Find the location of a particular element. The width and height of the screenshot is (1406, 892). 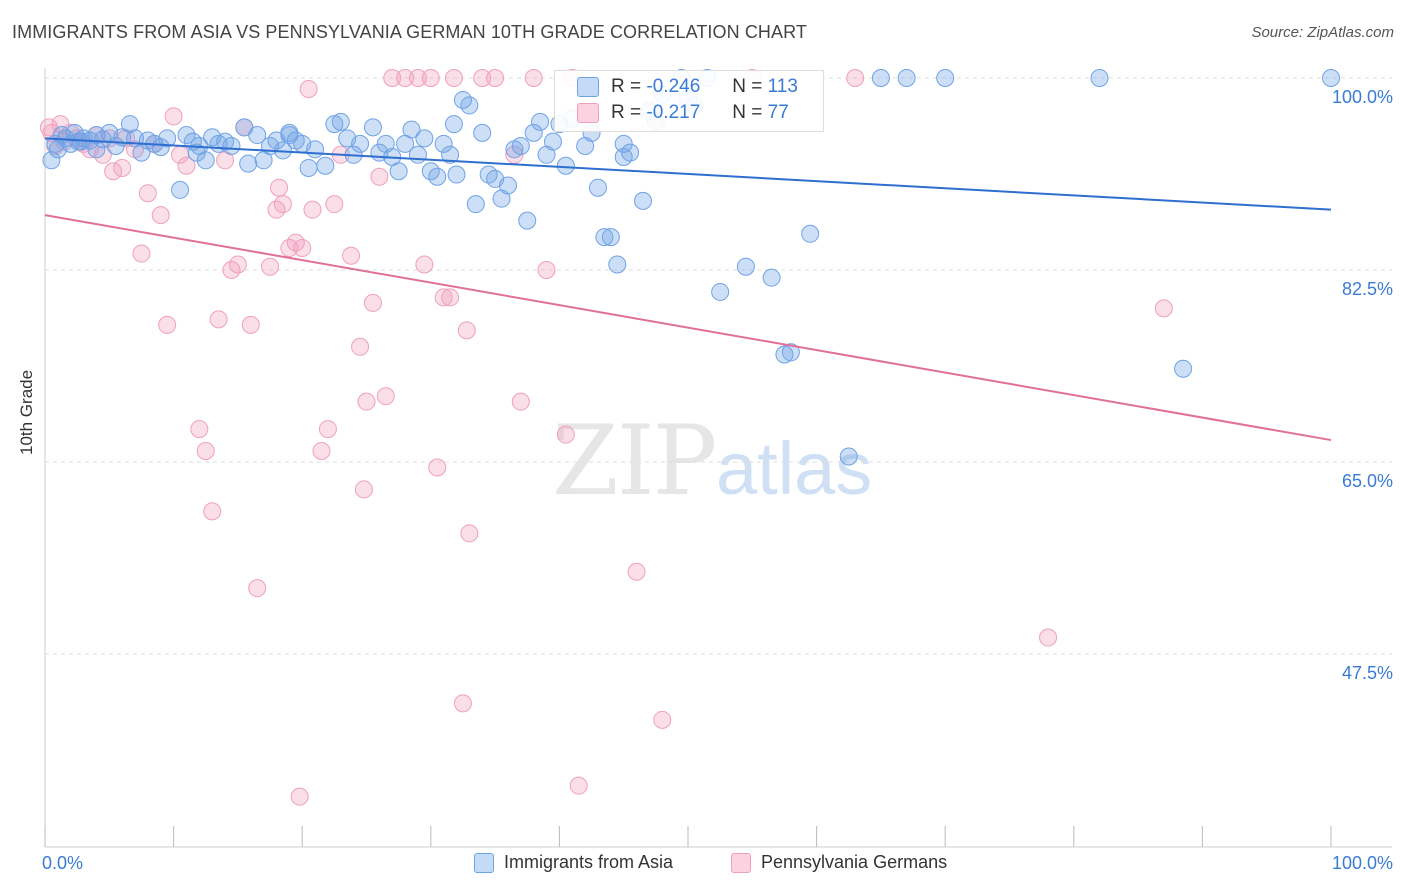

legend-row-asia: R = -0.246 N = 113 is located at coordinates (687, 87).